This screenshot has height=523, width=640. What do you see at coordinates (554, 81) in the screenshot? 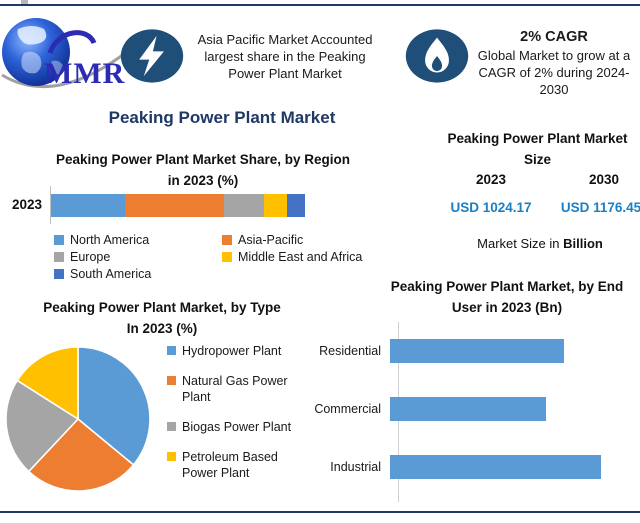
I see `highlight-line: CAGR of 2% during 2024-2030` at bounding box center [554, 81].